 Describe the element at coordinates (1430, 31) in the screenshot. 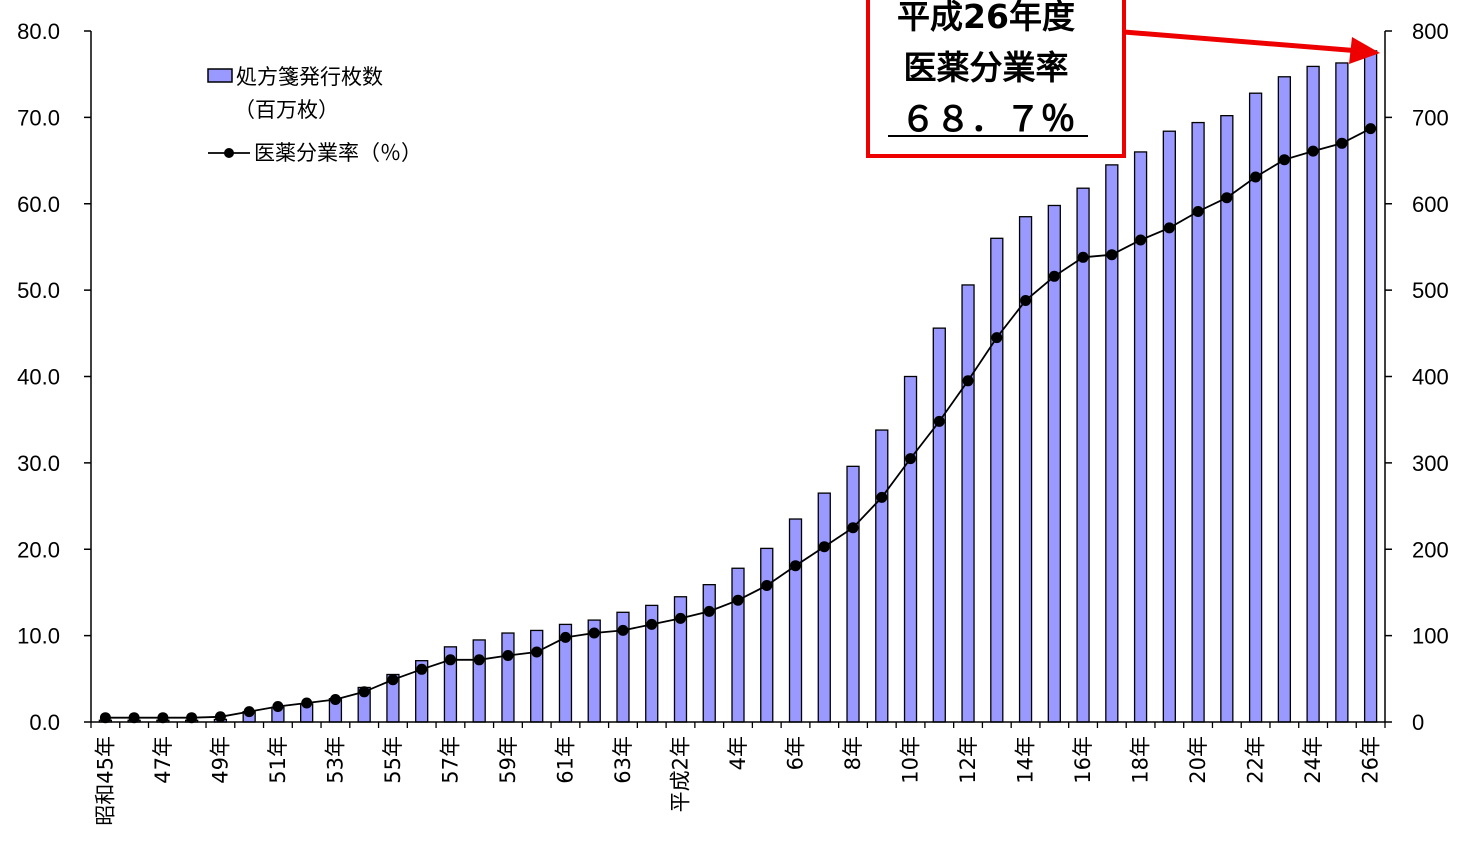

I see `right-tick-label: 800` at that location.